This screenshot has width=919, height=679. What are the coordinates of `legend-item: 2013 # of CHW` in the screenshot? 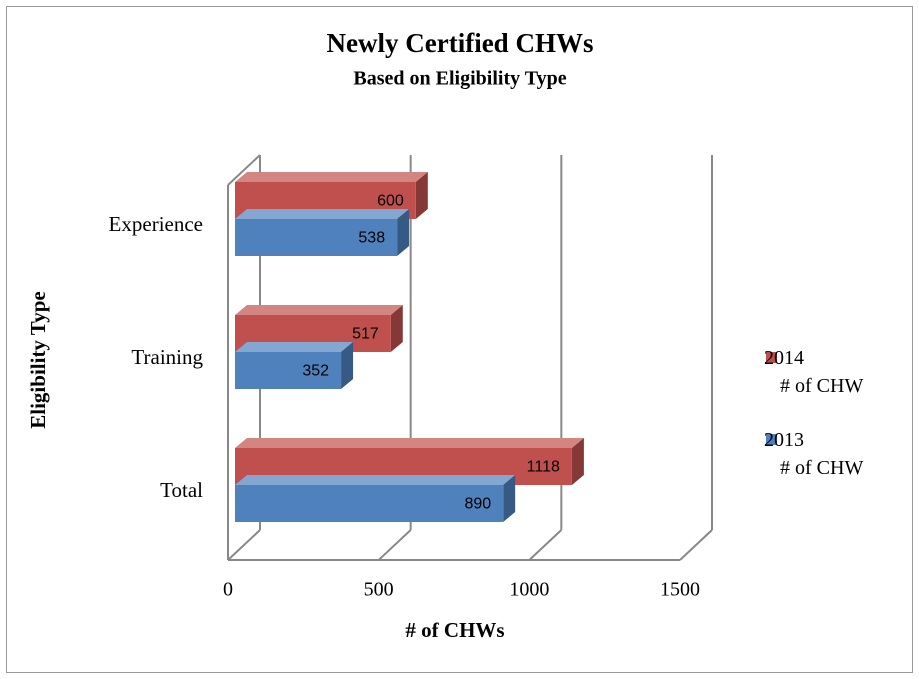 It's located at (814, 454).